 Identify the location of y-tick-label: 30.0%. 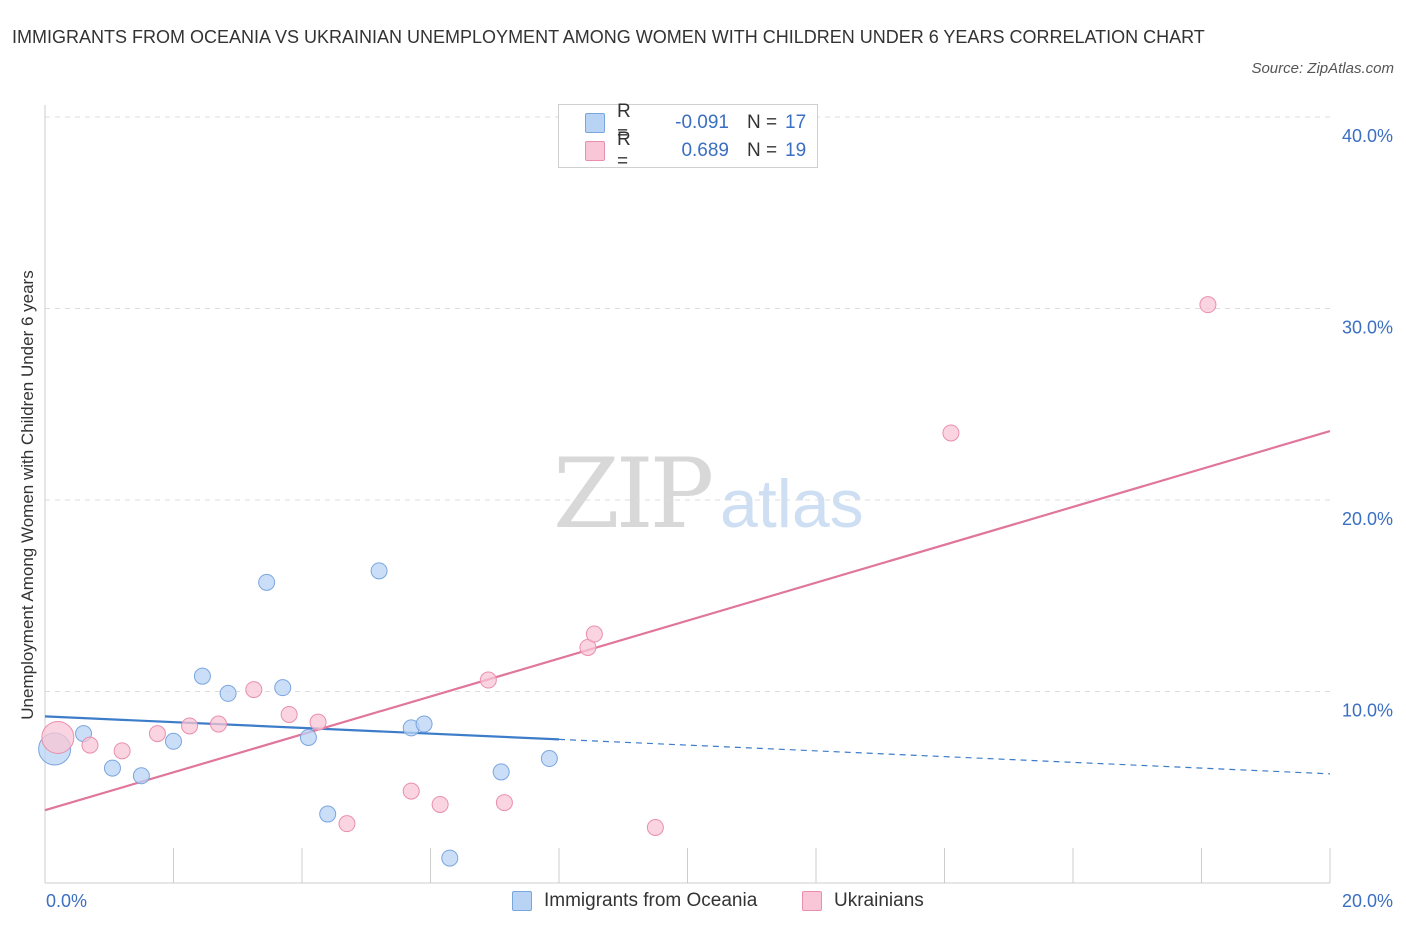
(1367, 328).